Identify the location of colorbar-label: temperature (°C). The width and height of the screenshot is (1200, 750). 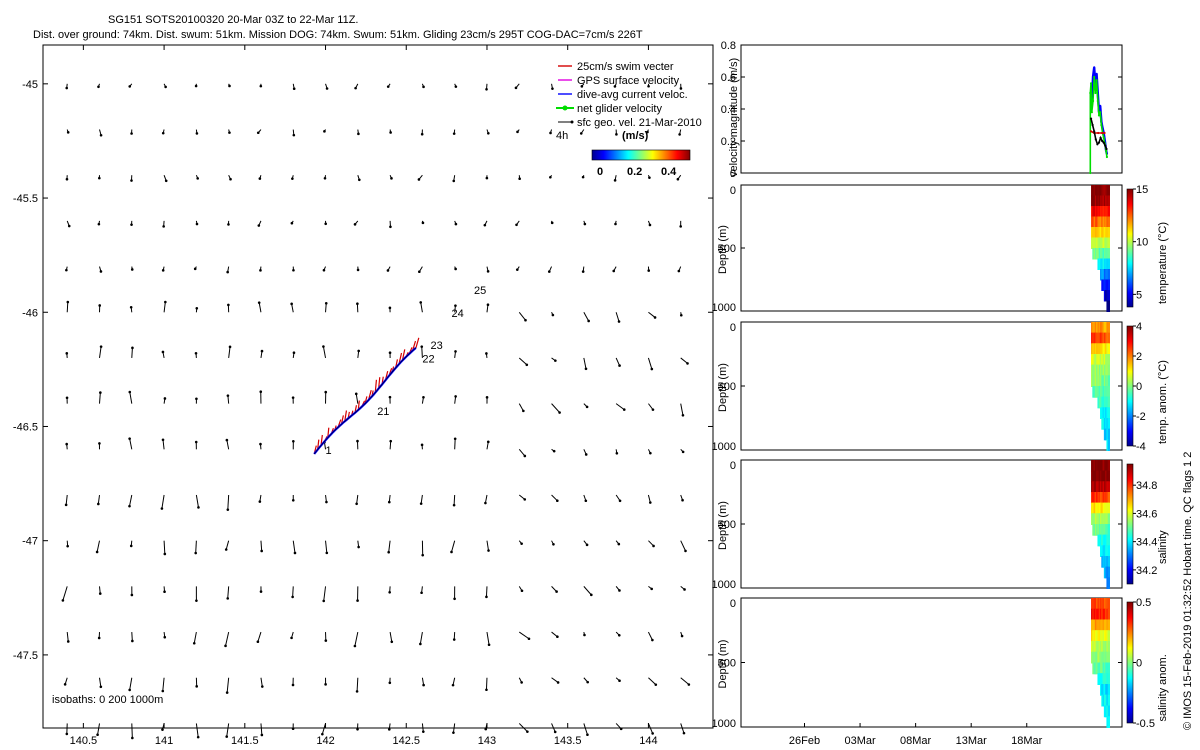
(1163, 263).